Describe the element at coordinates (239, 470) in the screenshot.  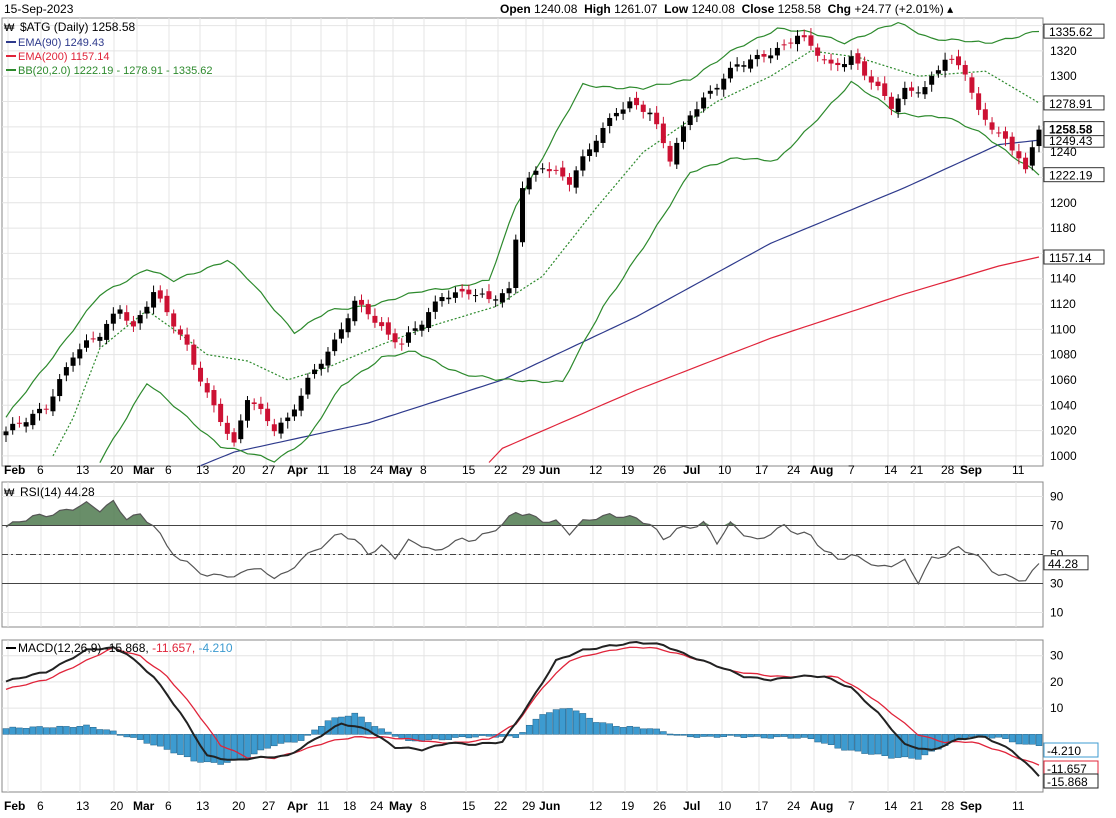
I see `x-tick-label: 20` at that location.